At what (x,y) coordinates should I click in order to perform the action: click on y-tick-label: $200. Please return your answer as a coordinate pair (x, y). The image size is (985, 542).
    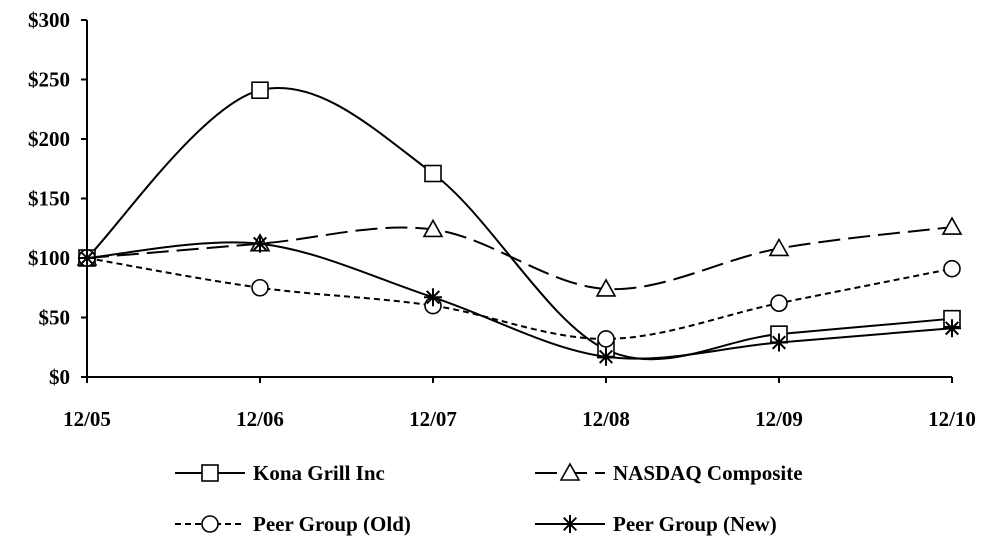
    Looking at the image, I should click on (49, 139).